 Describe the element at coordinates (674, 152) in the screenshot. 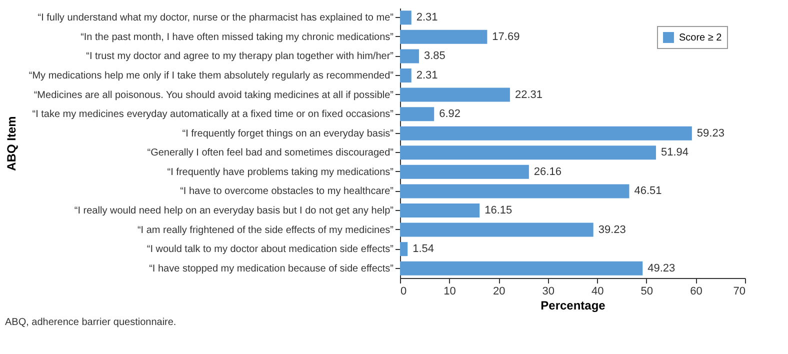

I see `data-label: 51.94` at that location.